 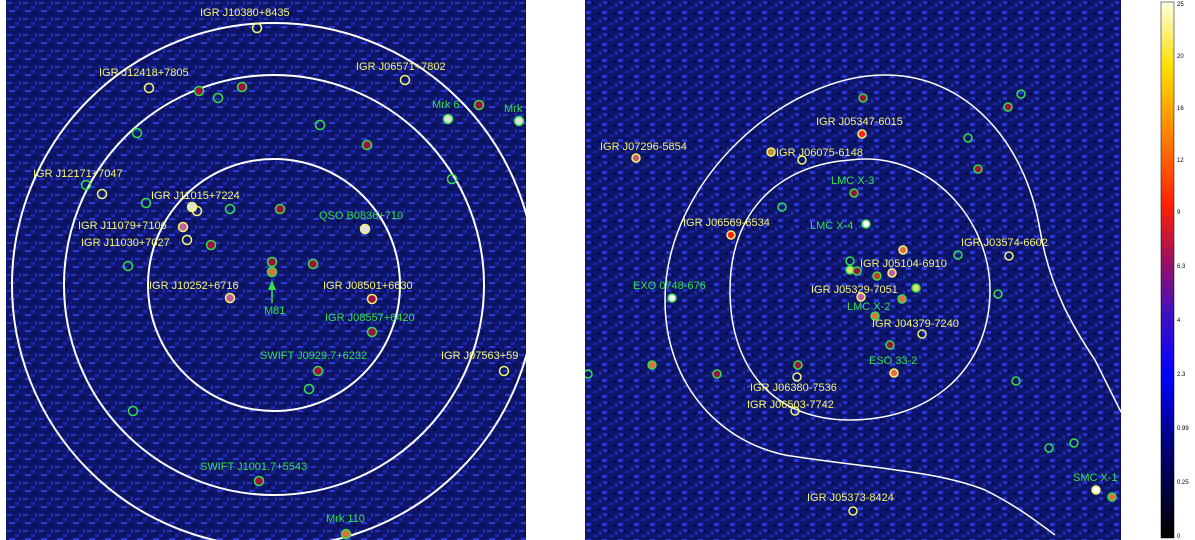 I want to click on label-igr-j04379: IGR J04379-7240, so click(x=915, y=324).